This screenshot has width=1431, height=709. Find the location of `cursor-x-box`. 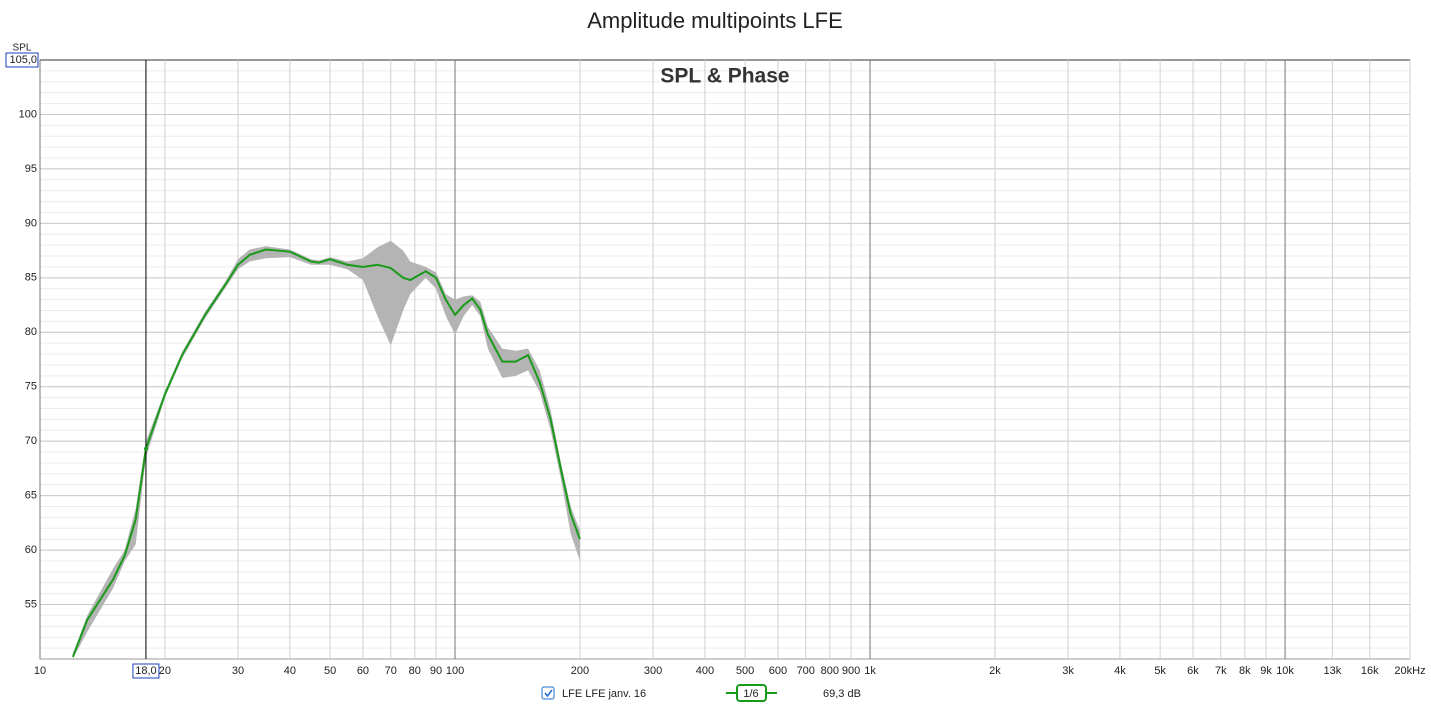

cursor-x-box is located at coordinates (146, 671).